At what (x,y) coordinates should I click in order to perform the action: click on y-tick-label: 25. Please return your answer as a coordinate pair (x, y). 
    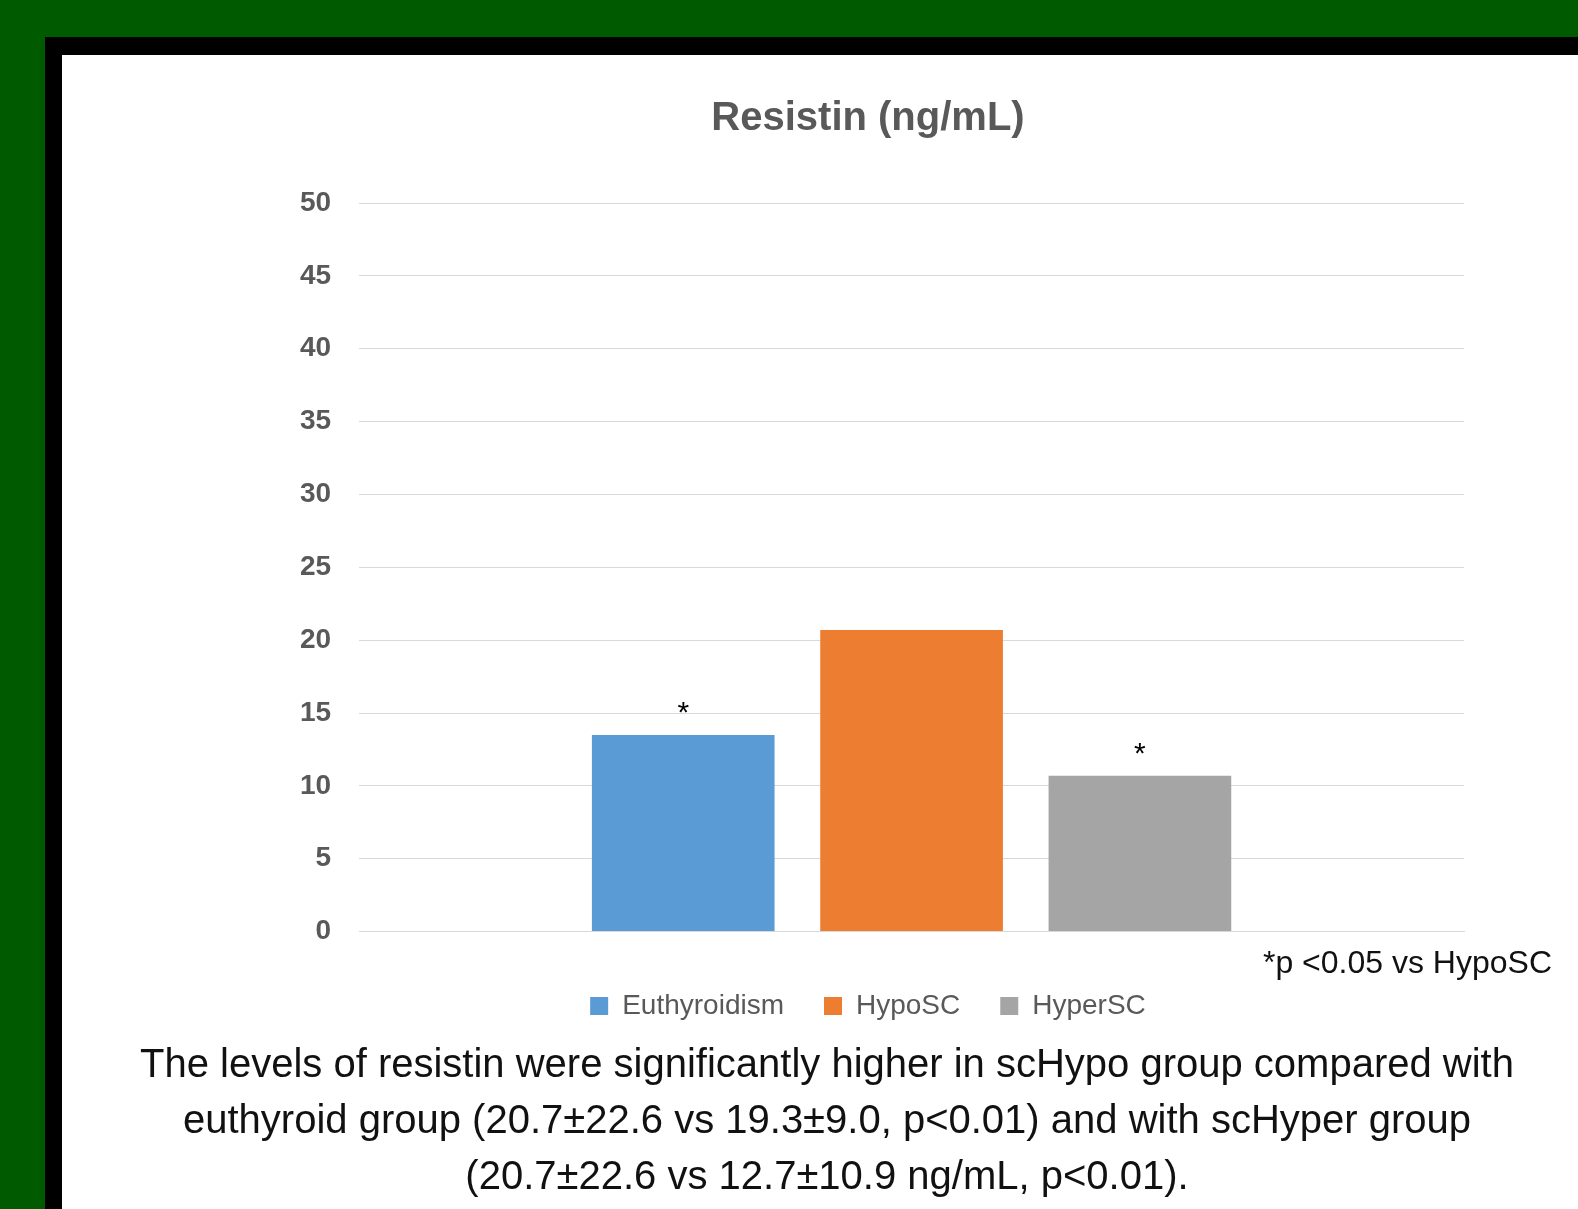
    Looking at the image, I should click on (315, 566).